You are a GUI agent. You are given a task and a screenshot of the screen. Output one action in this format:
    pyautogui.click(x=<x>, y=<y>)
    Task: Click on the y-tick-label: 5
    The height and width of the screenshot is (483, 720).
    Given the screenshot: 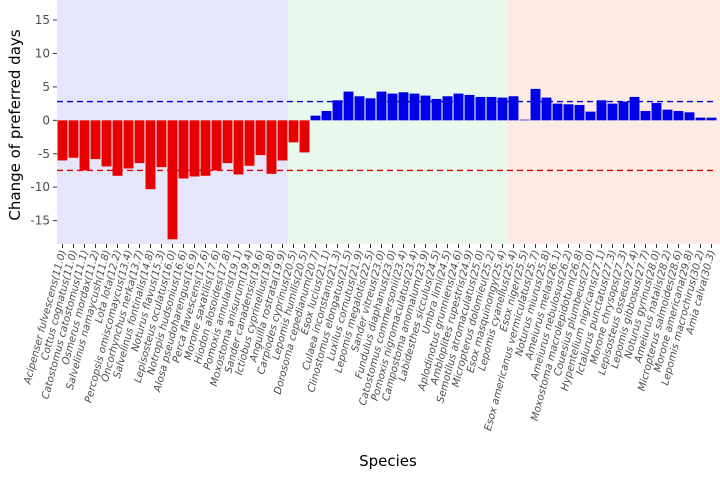 What is the action you would take?
    pyautogui.click(x=46, y=87)
    